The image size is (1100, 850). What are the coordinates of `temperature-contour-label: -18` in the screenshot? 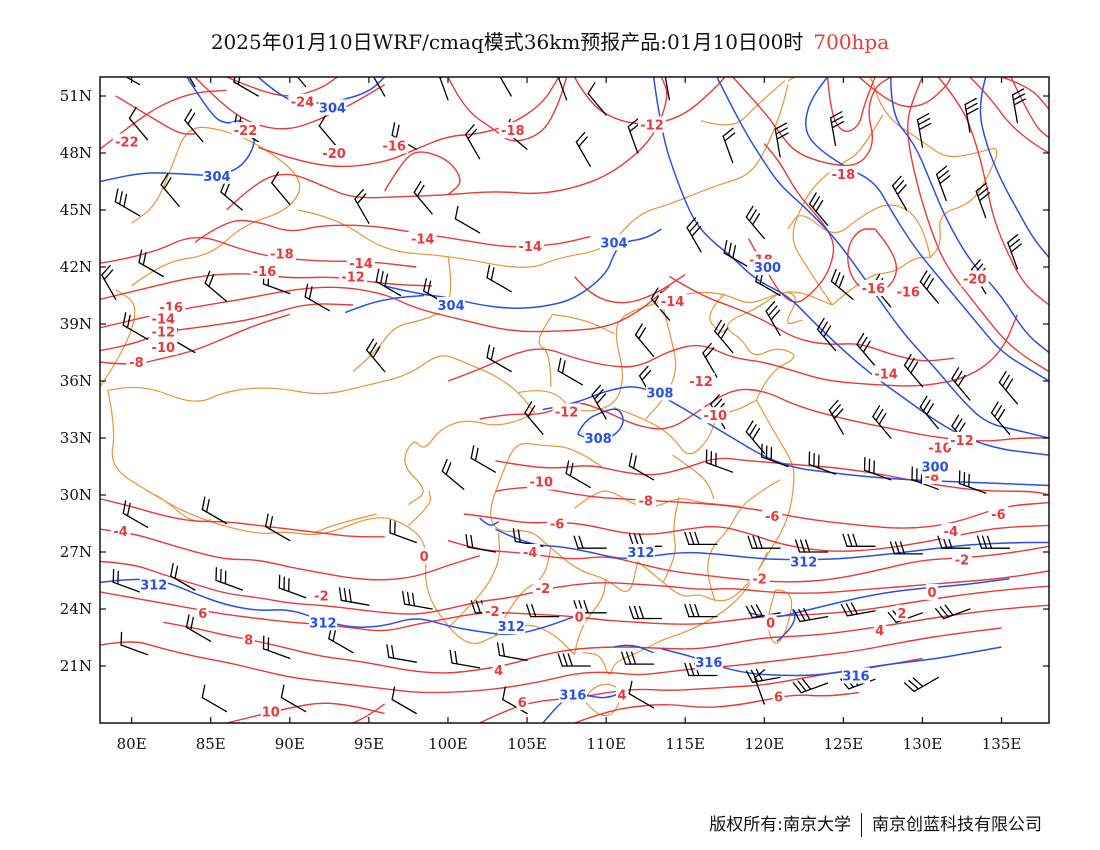 It's located at (282, 255).